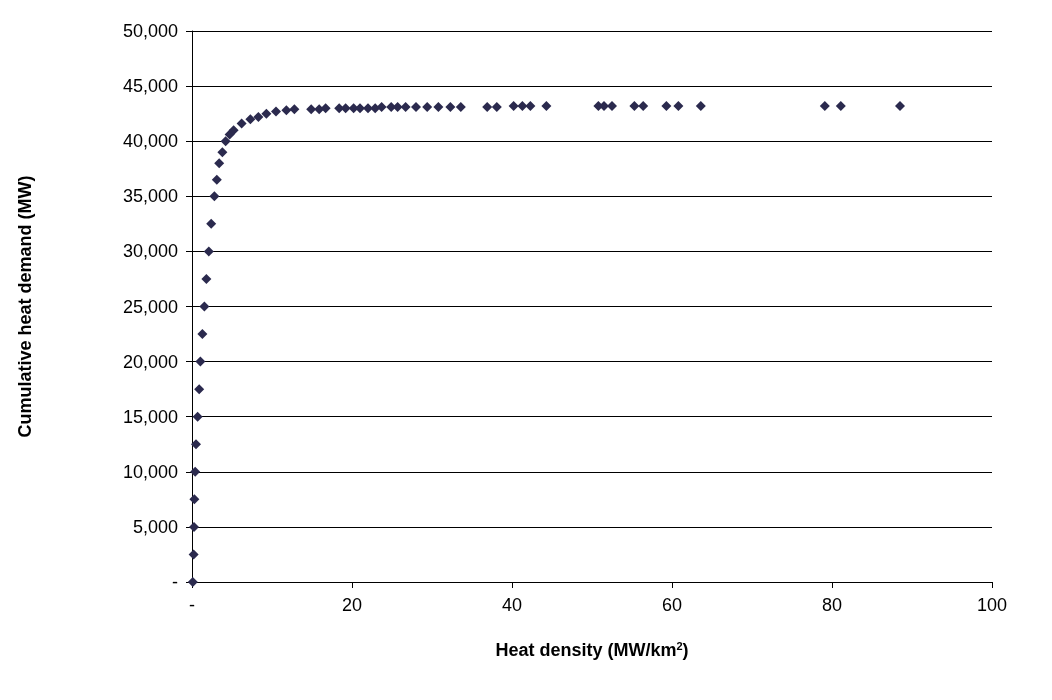  I want to click on y-tick-label: 25,000, so click(150, 306).